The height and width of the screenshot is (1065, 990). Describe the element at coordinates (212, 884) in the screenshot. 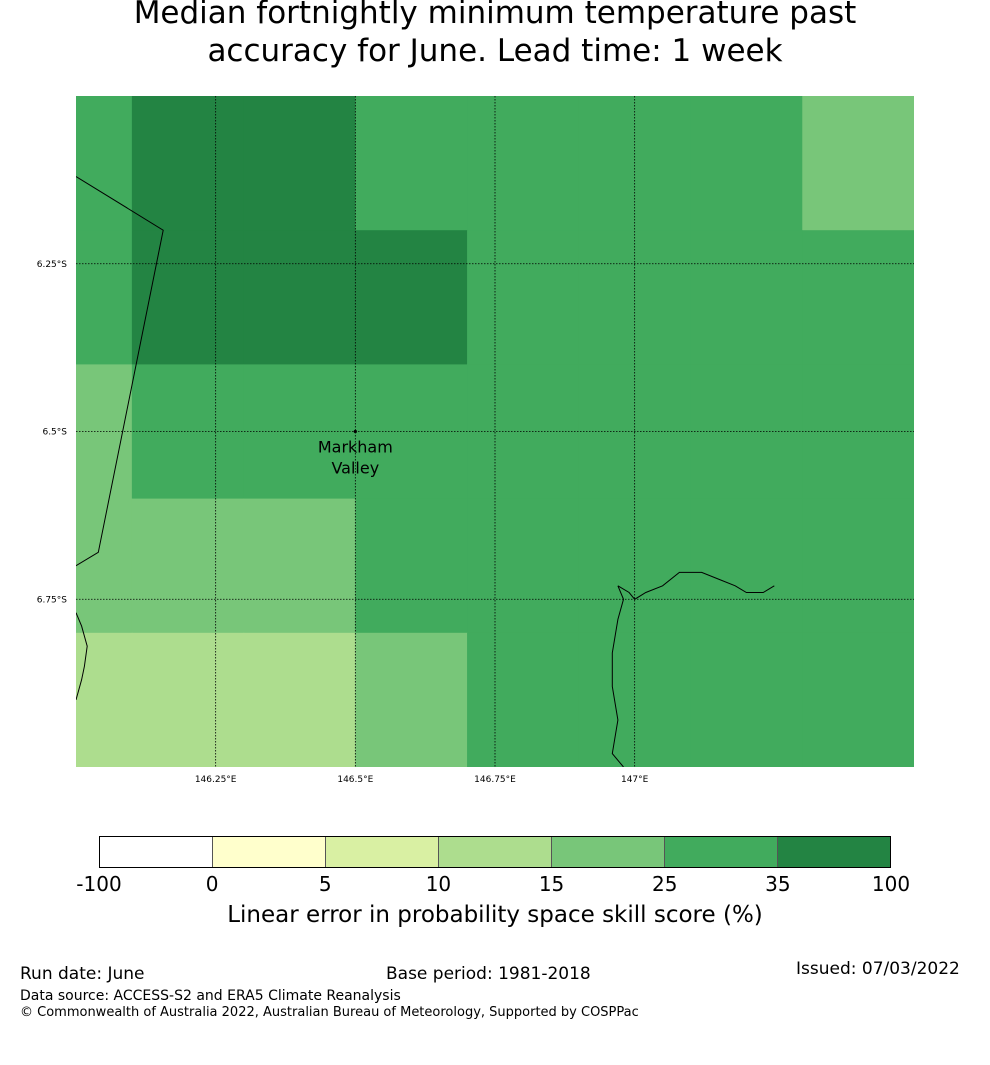

I see `colorbar-tick-label: 0` at that location.